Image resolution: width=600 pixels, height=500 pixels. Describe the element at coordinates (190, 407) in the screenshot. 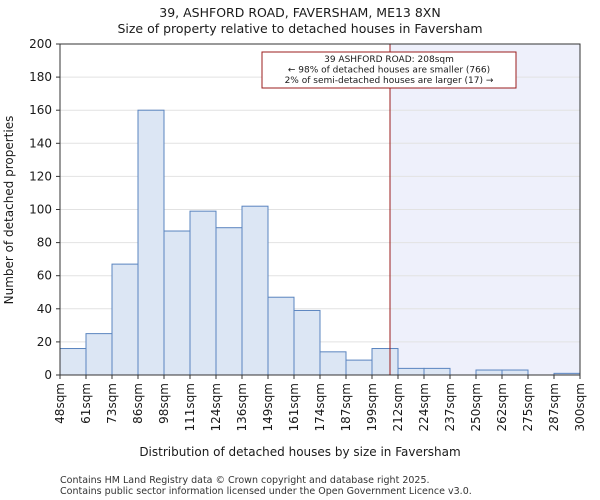

I see `x-tick-label: 111sqm` at that location.